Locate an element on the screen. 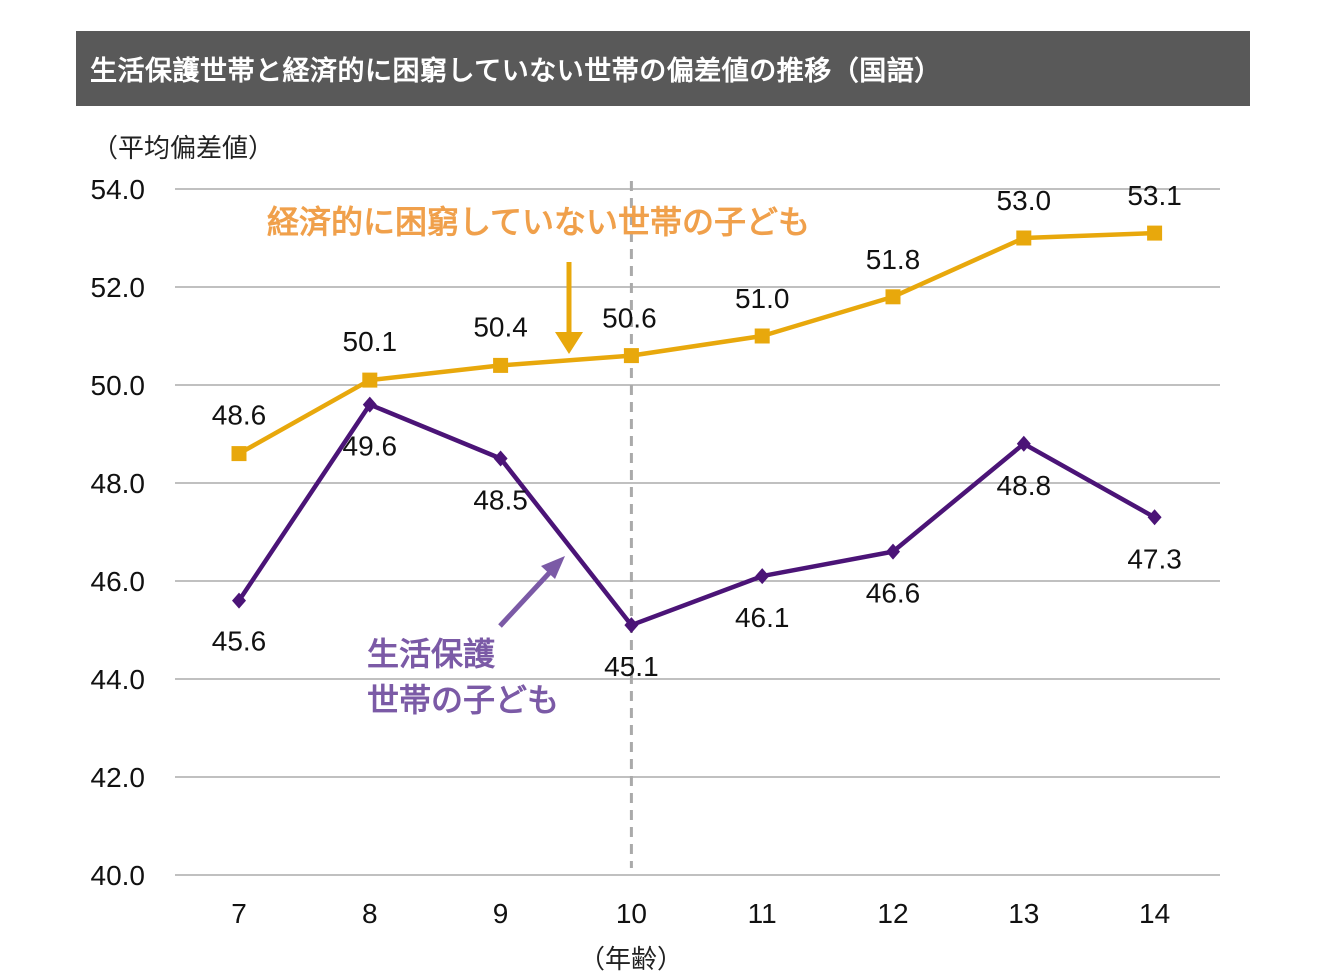 This screenshot has height=980, width=1328. data-label: 45.6 is located at coordinates (239, 641).